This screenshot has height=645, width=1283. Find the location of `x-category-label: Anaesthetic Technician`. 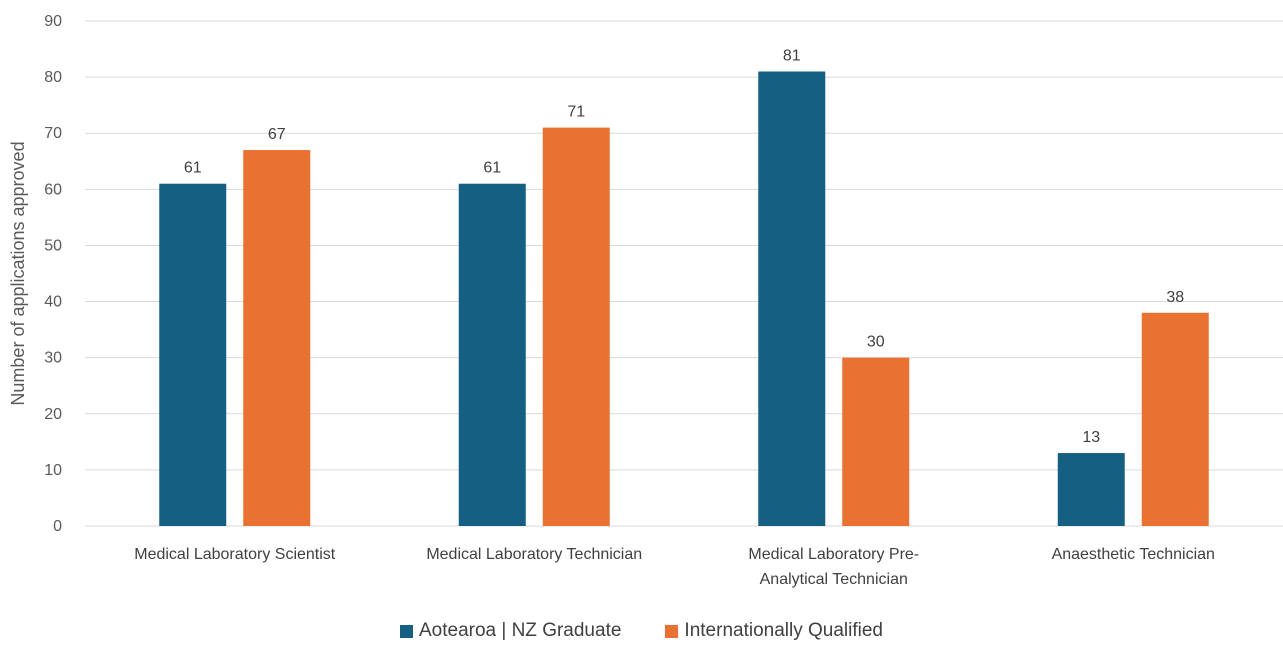

x-category-label: Anaesthetic Technician is located at coordinates (1133, 554).